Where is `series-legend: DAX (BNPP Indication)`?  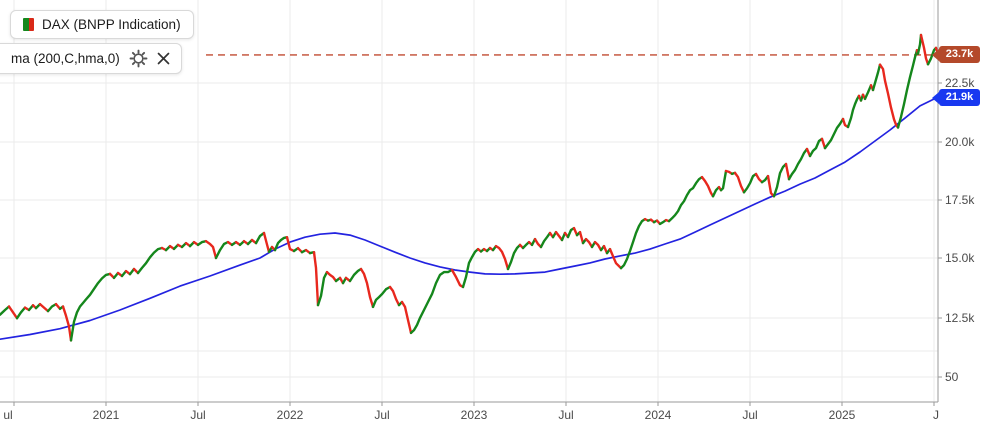
series-legend: DAX (BNPP Indication) is located at coordinates (102, 24).